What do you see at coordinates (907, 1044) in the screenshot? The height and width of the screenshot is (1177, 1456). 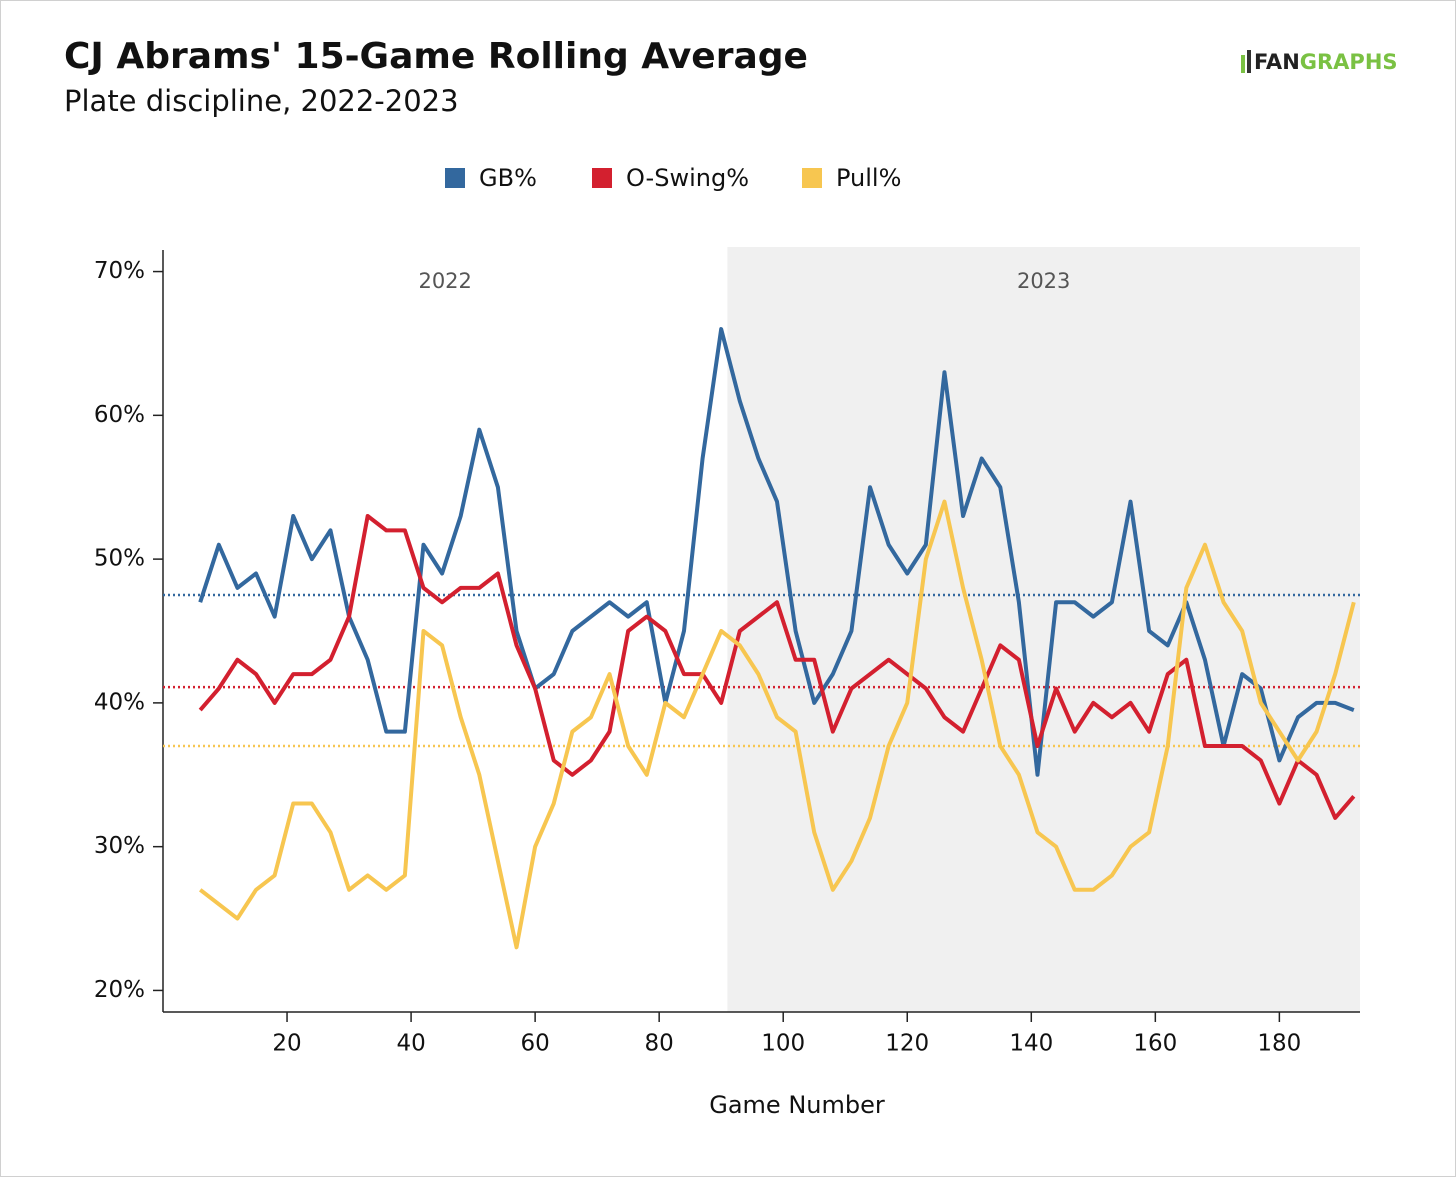 I see `x-tick-label: 120` at bounding box center [907, 1044].